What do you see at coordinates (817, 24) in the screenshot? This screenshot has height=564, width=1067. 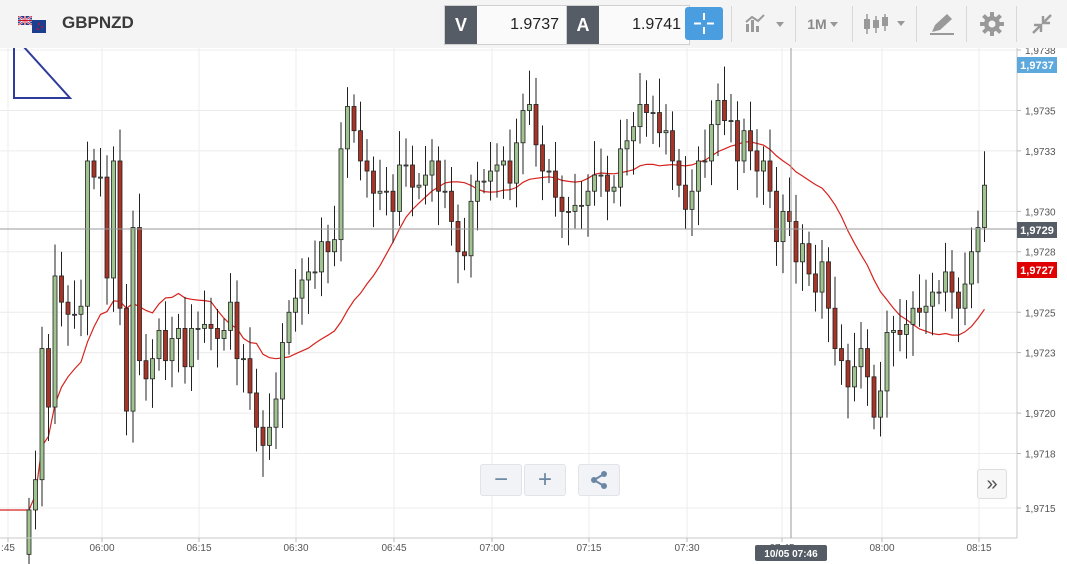 I see `timeframe-label: 1M` at bounding box center [817, 24].